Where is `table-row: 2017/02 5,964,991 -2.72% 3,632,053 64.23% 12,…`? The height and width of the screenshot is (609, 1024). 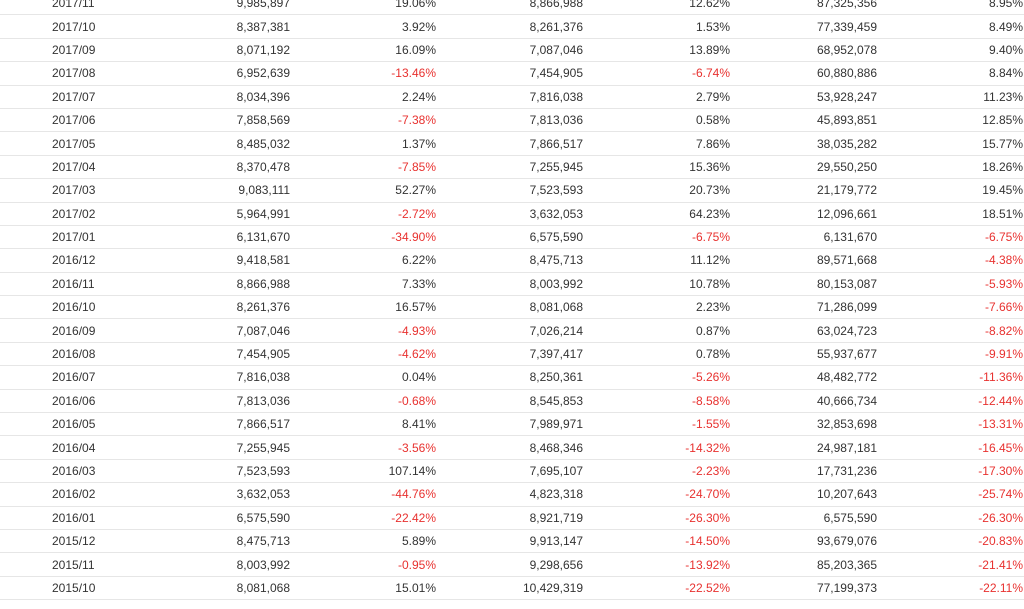 table-row: 2017/02 5,964,991 -2.72% 3,632,053 64.23% 12,… is located at coordinates (512, 214).